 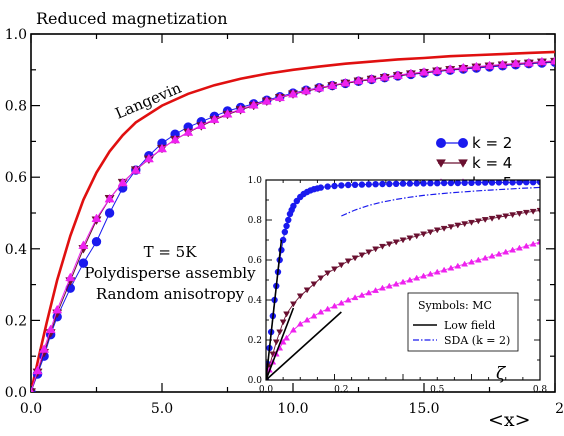 I want to click on inset-legend-title: Symbols: MC, so click(x=455, y=305).